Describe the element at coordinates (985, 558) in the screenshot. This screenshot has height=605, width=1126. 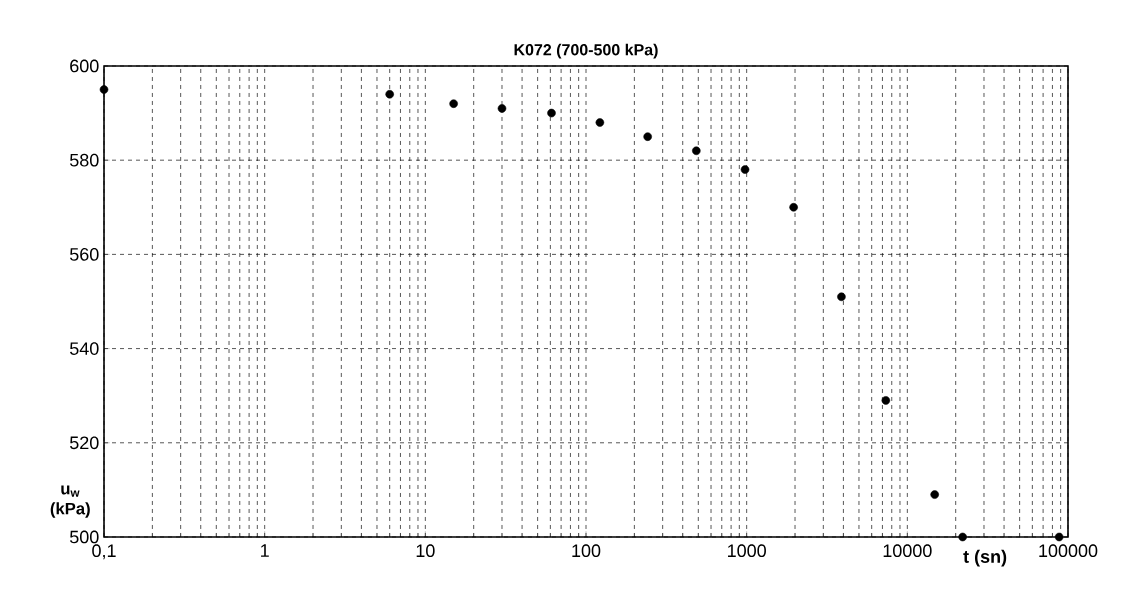
I see `x-axis-title: t (sn)` at that location.